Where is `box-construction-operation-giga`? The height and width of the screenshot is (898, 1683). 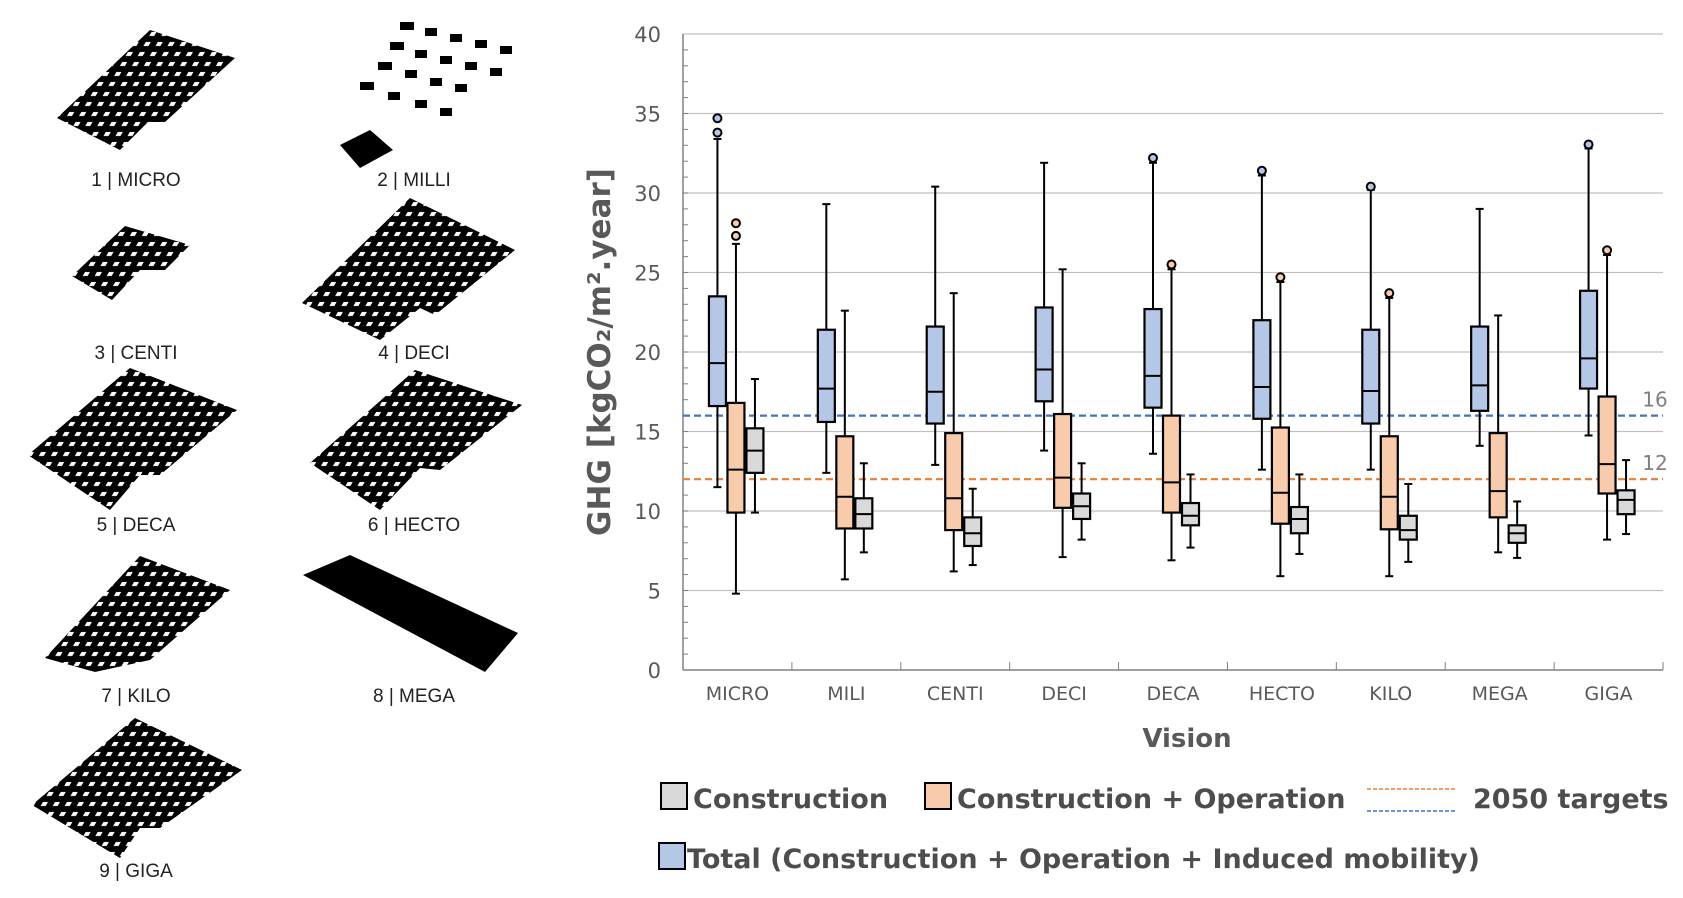 box-construction-operation-giga is located at coordinates (1607, 393).